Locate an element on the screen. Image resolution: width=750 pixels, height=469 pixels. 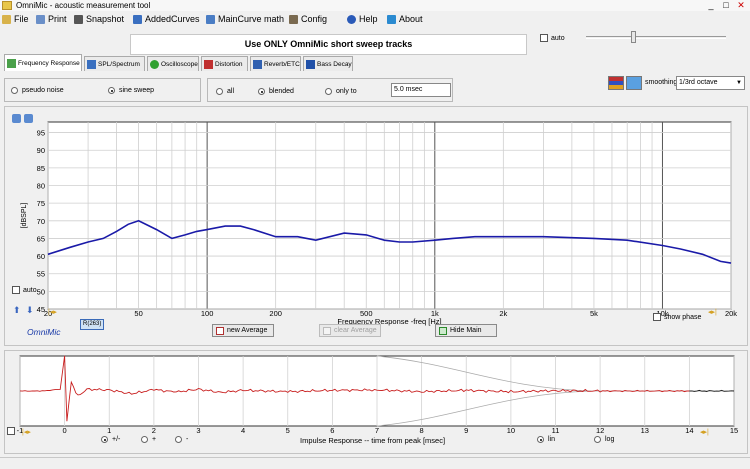
clear-average-label: clear Average is located at coordinates (355, 330).